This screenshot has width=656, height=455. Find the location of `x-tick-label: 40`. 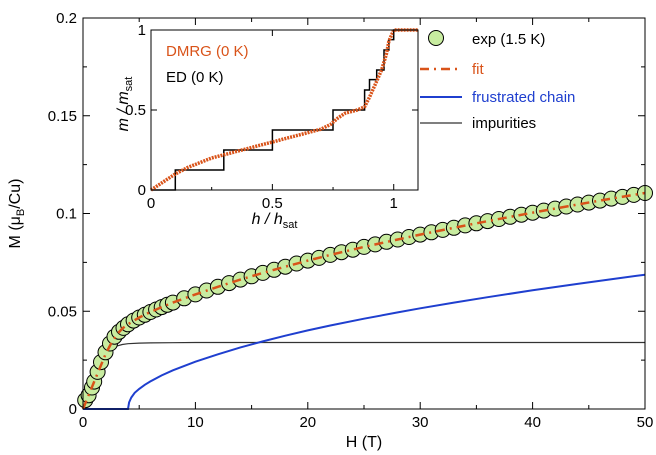

x-tick-label: 40 is located at coordinates (532, 422).